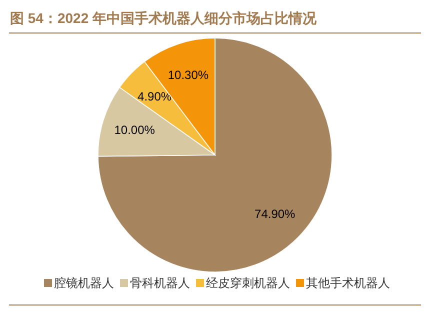  What do you see at coordinates (248, 283) in the screenshot?
I see `legend-label: 经皮穿刺机器人` at bounding box center [248, 283].